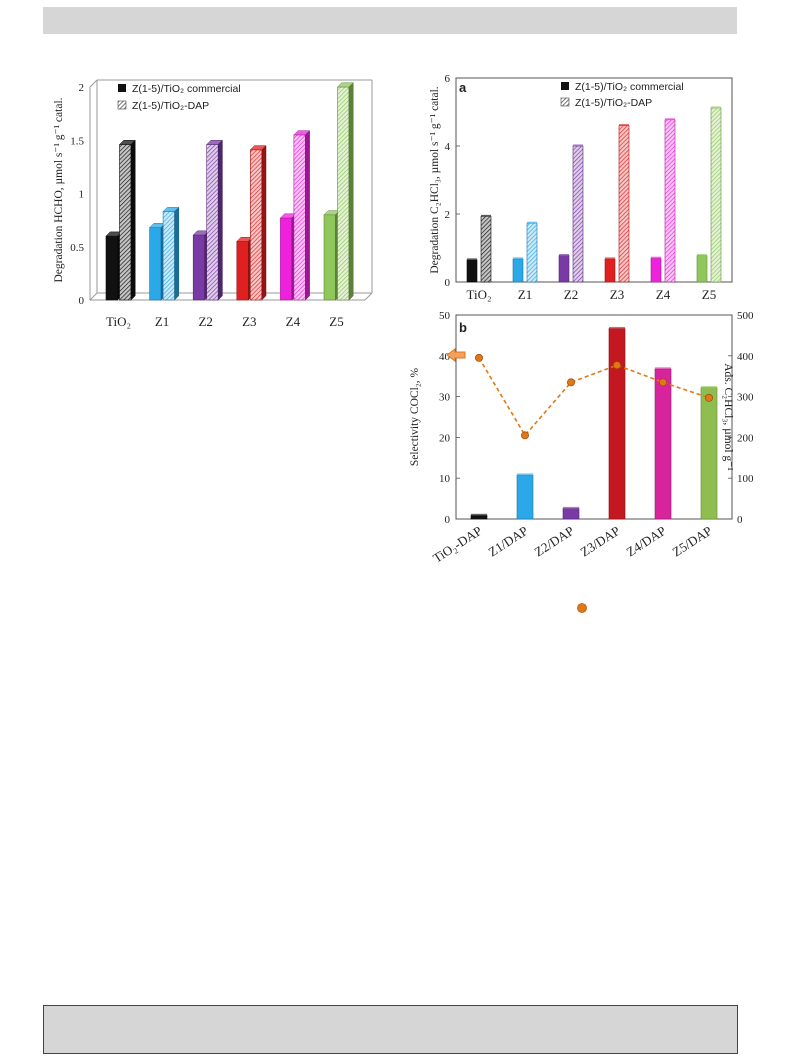 Image resolution: width=793 pixels, height=1057 pixels. What do you see at coordinates (390, 20) in the screenshot?
I see `header-band` at bounding box center [390, 20].